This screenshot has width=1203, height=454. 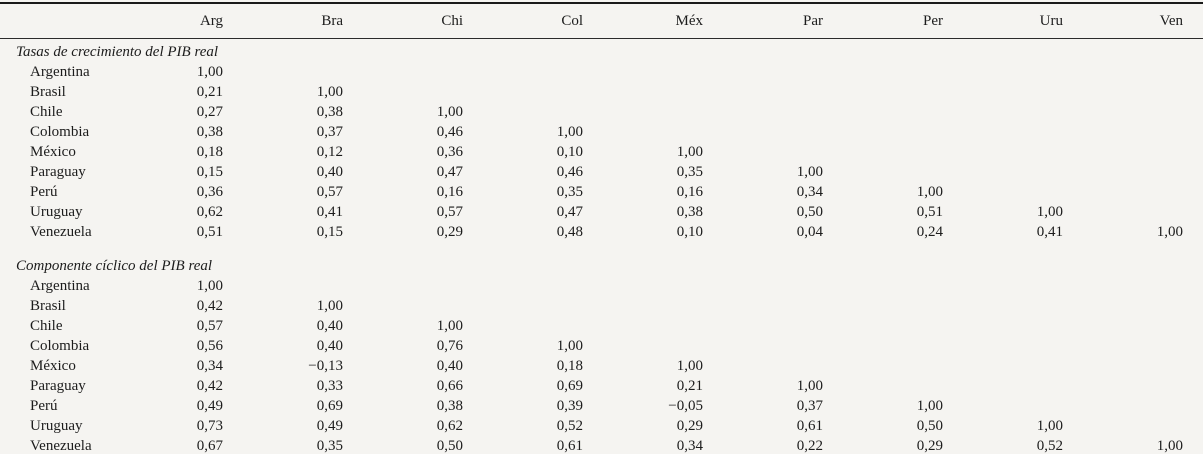 What do you see at coordinates (209, 406) in the screenshot?
I see `correlation-value: 0,49` at bounding box center [209, 406].